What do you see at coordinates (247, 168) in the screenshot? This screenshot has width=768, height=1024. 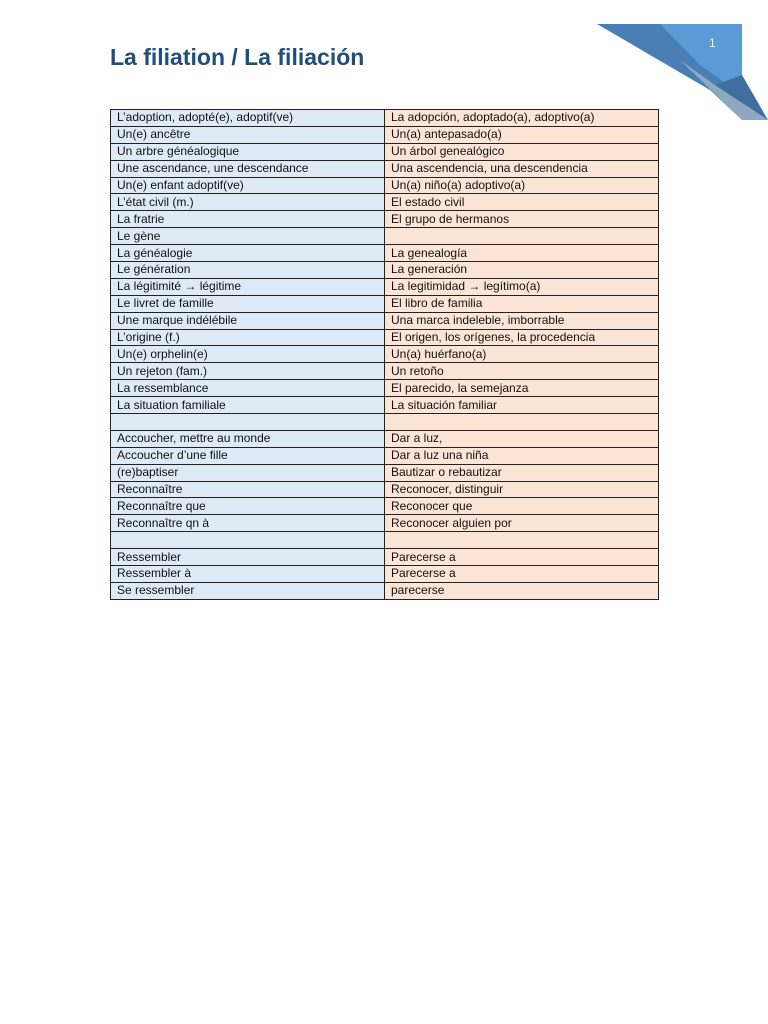 I see `french-term: Une ascendance, une descendance` at bounding box center [247, 168].